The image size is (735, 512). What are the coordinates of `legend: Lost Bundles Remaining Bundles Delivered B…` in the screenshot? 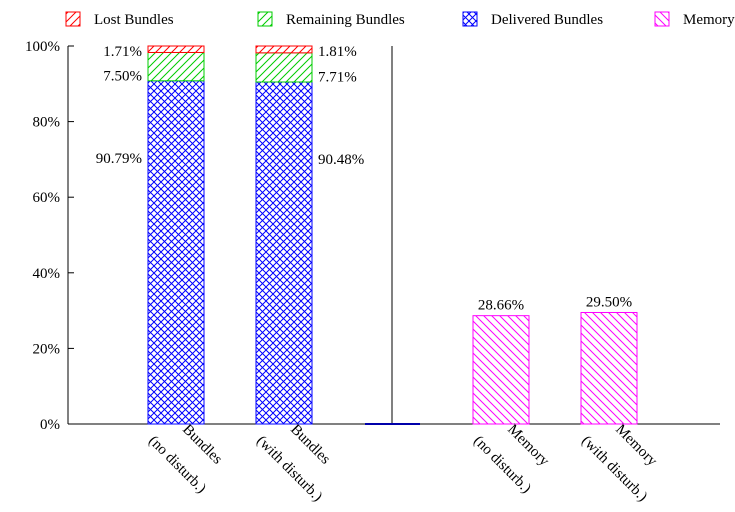 It's located at (400, 19).